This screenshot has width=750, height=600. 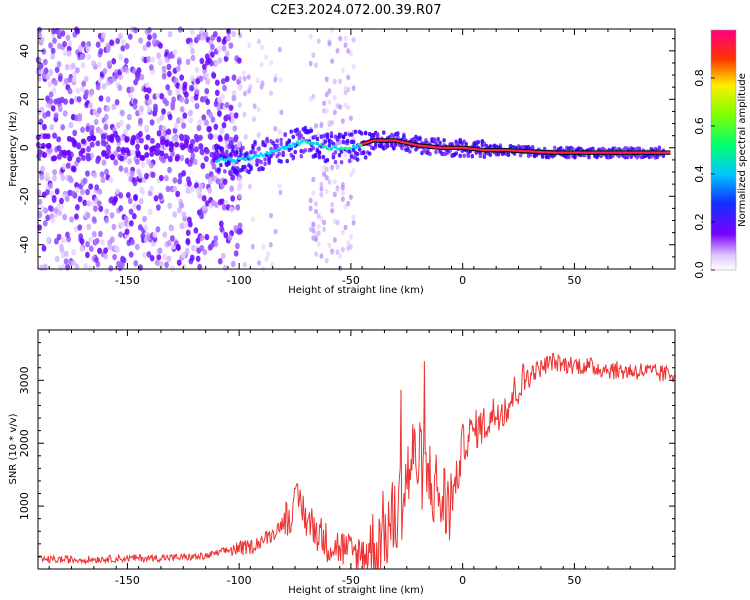 What do you see at coordinates (462, 280) in the screenshot?
I see `x-tick-label: 0` at bounding box center [462, 280].